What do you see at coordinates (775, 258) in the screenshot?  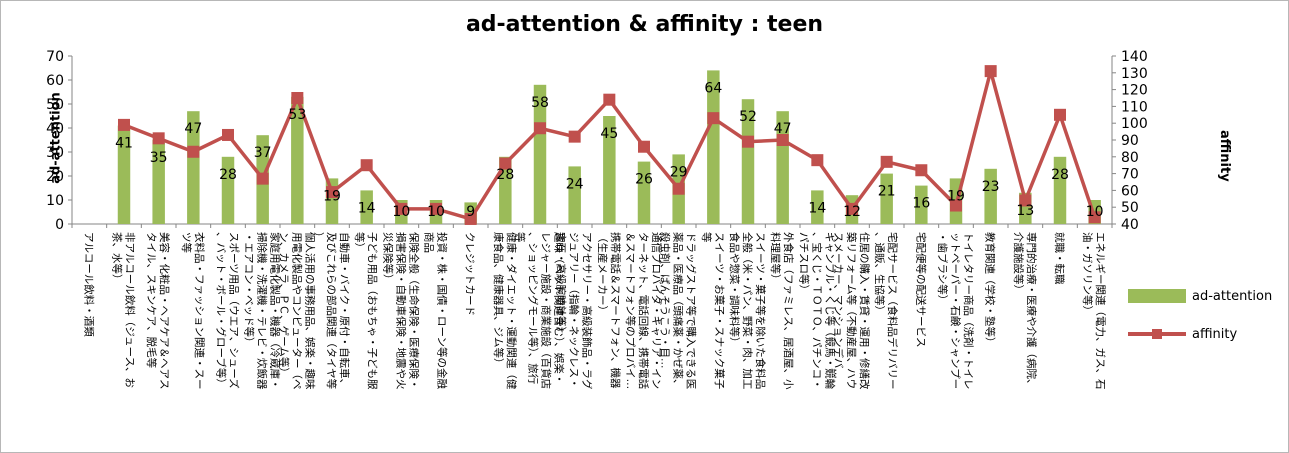 I see `x-category-label: 料理屋等）` at bounding box center [775, 258].